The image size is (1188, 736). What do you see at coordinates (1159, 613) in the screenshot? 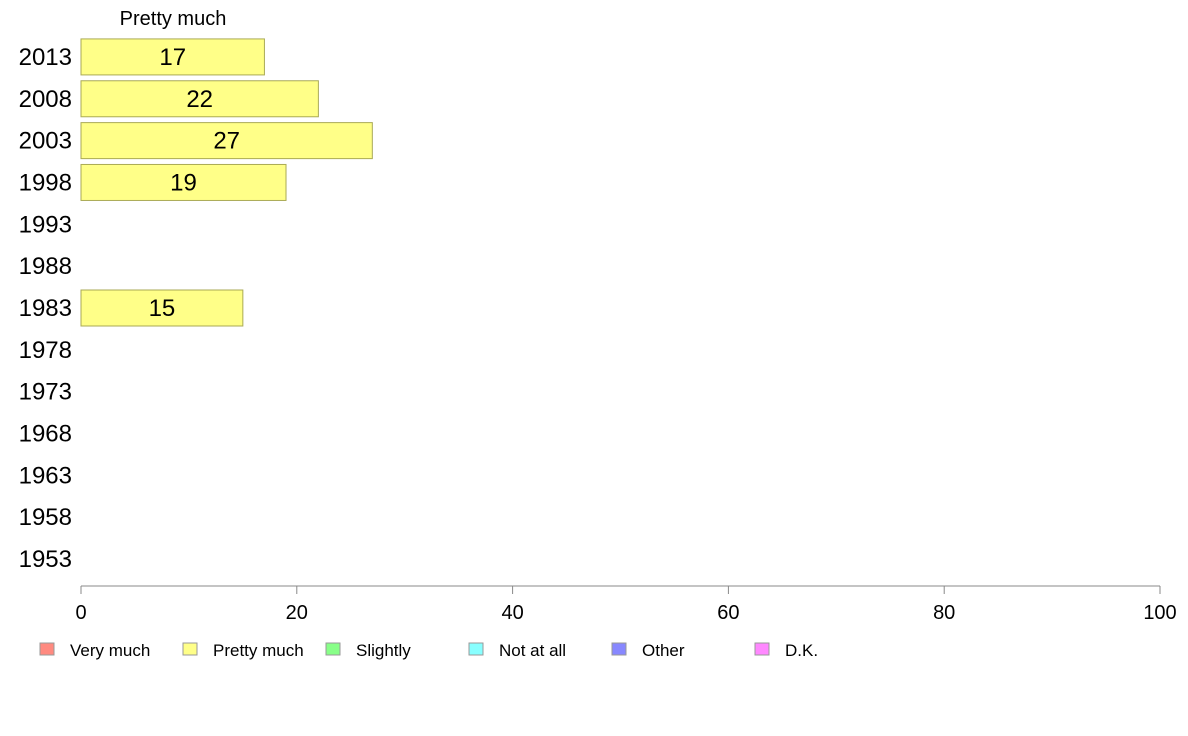
I see `x-tick-label-100: 100` at bounding box center [1159, 613].